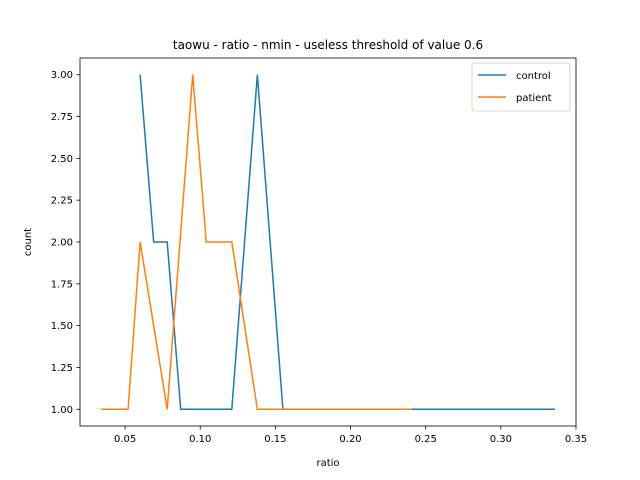 This screenshot has width=640, height=480. What do you see at coordinates (576, 439) in the screenshot?
I see `x-tick-label: 0.35` at bounding box center [576, 439].